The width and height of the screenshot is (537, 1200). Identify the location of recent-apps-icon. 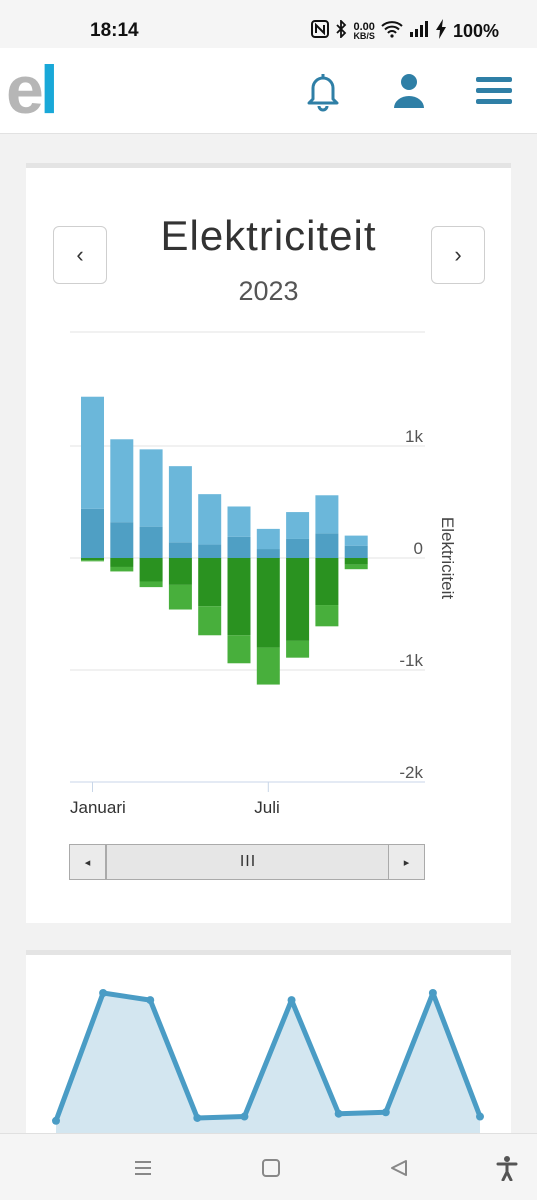
(143, 1168).